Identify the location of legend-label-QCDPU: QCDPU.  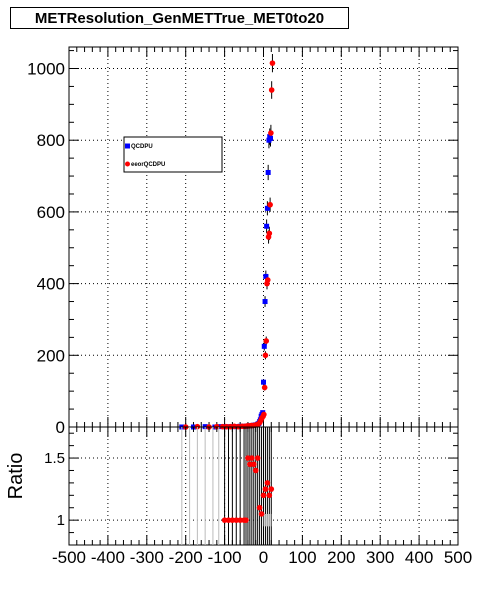
(142, 147).